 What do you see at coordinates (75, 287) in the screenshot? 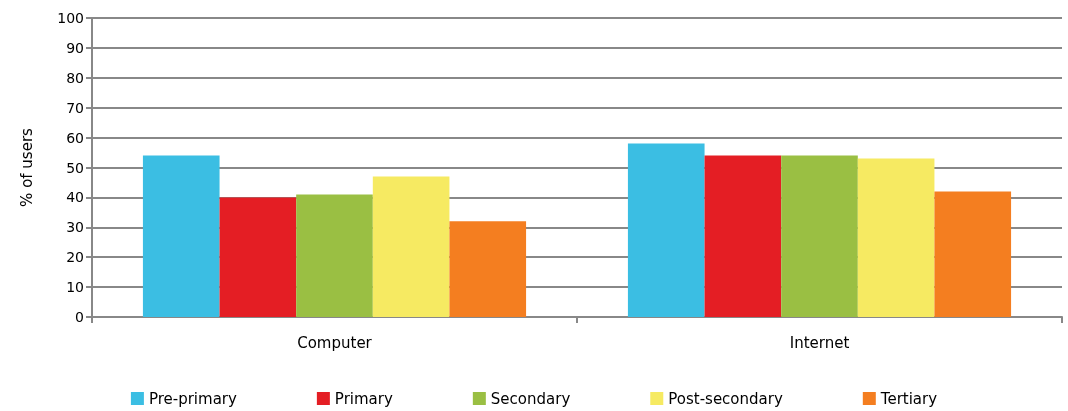
I see `y-tick-label: 10` at bounding box center [75, 287].